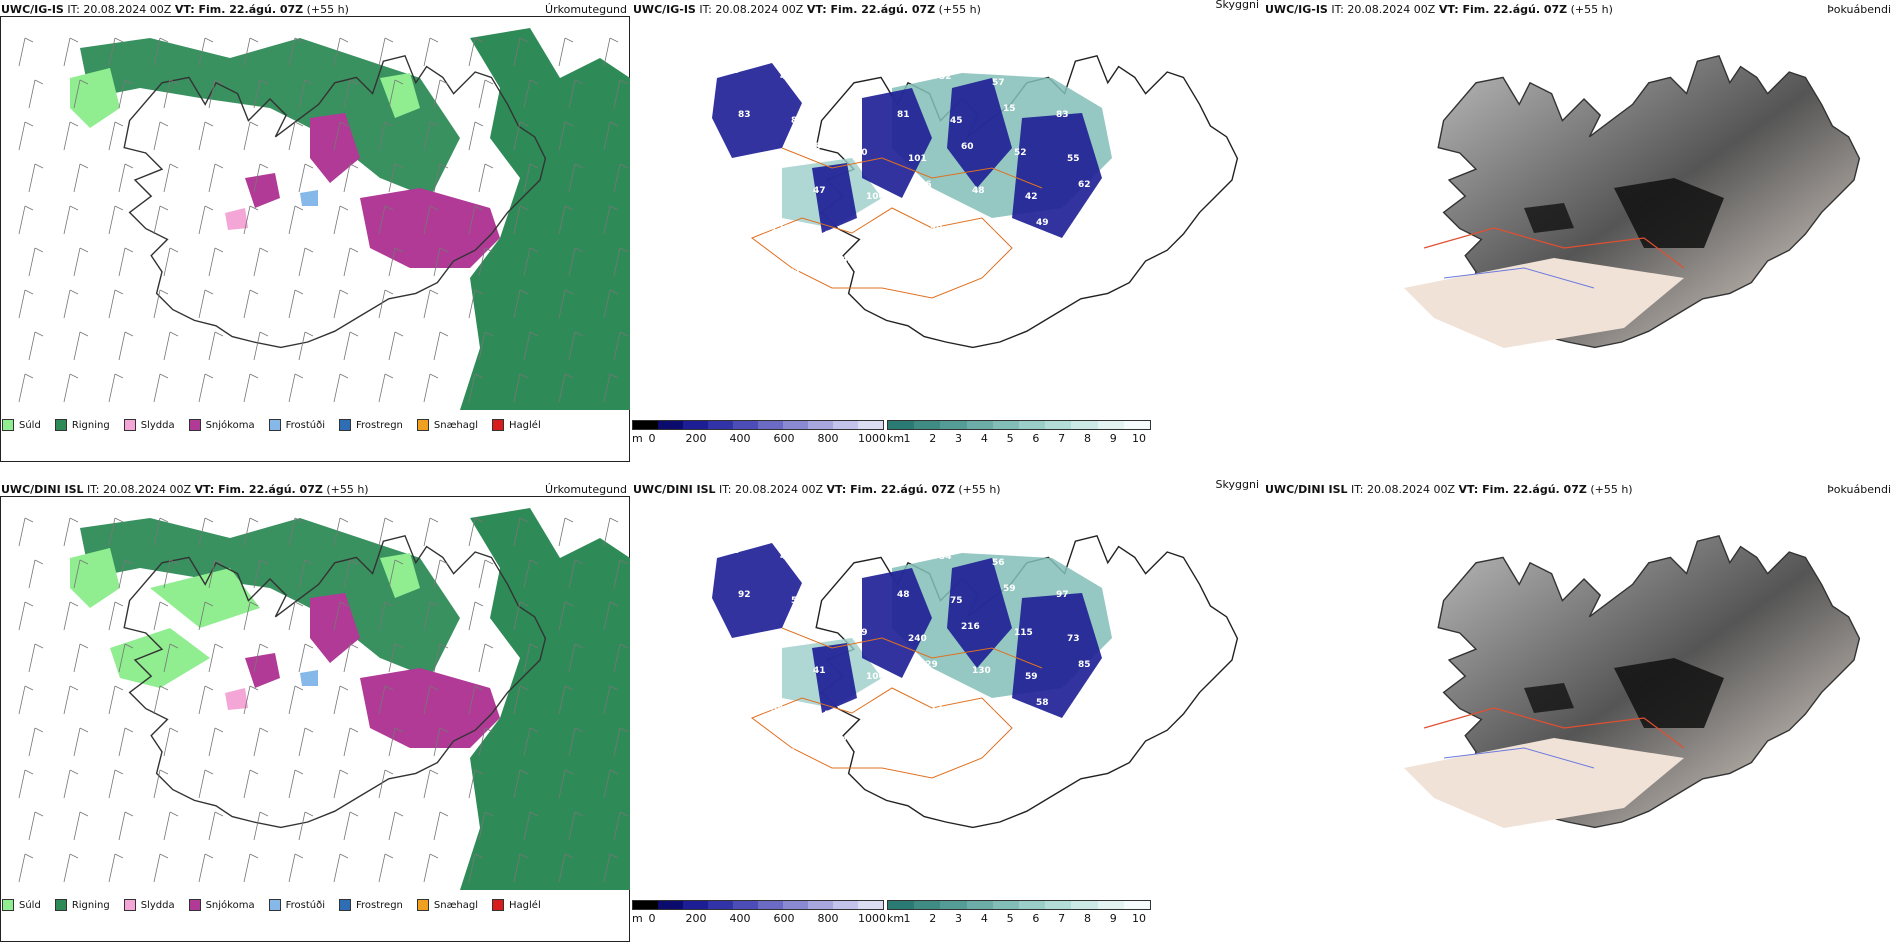  Describe the element at coordinates (230, 905) in the screenshot. I see `legend-label: Snjókoma` at that location.